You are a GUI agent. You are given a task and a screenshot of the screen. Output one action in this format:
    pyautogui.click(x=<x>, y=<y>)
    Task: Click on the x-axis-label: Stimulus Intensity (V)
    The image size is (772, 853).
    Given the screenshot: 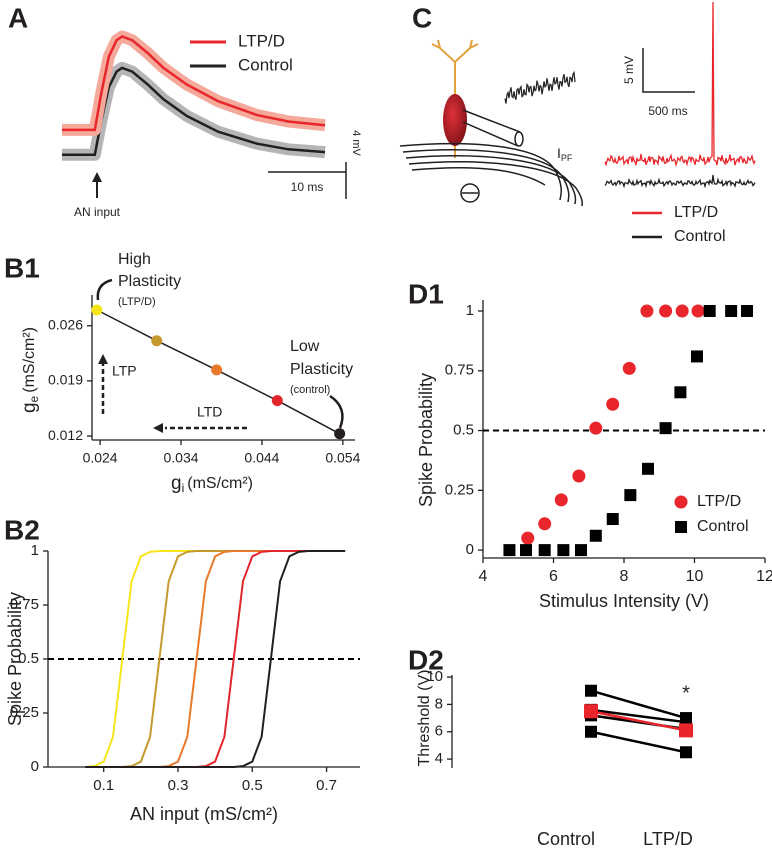 What is the action you would take?
    pyautogui.click(x=624, y=601)
    